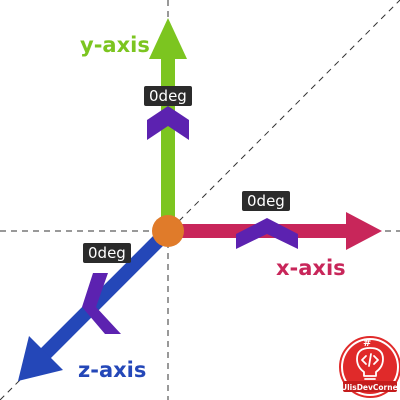  I want to click on logo-banner, so click(370, 386).